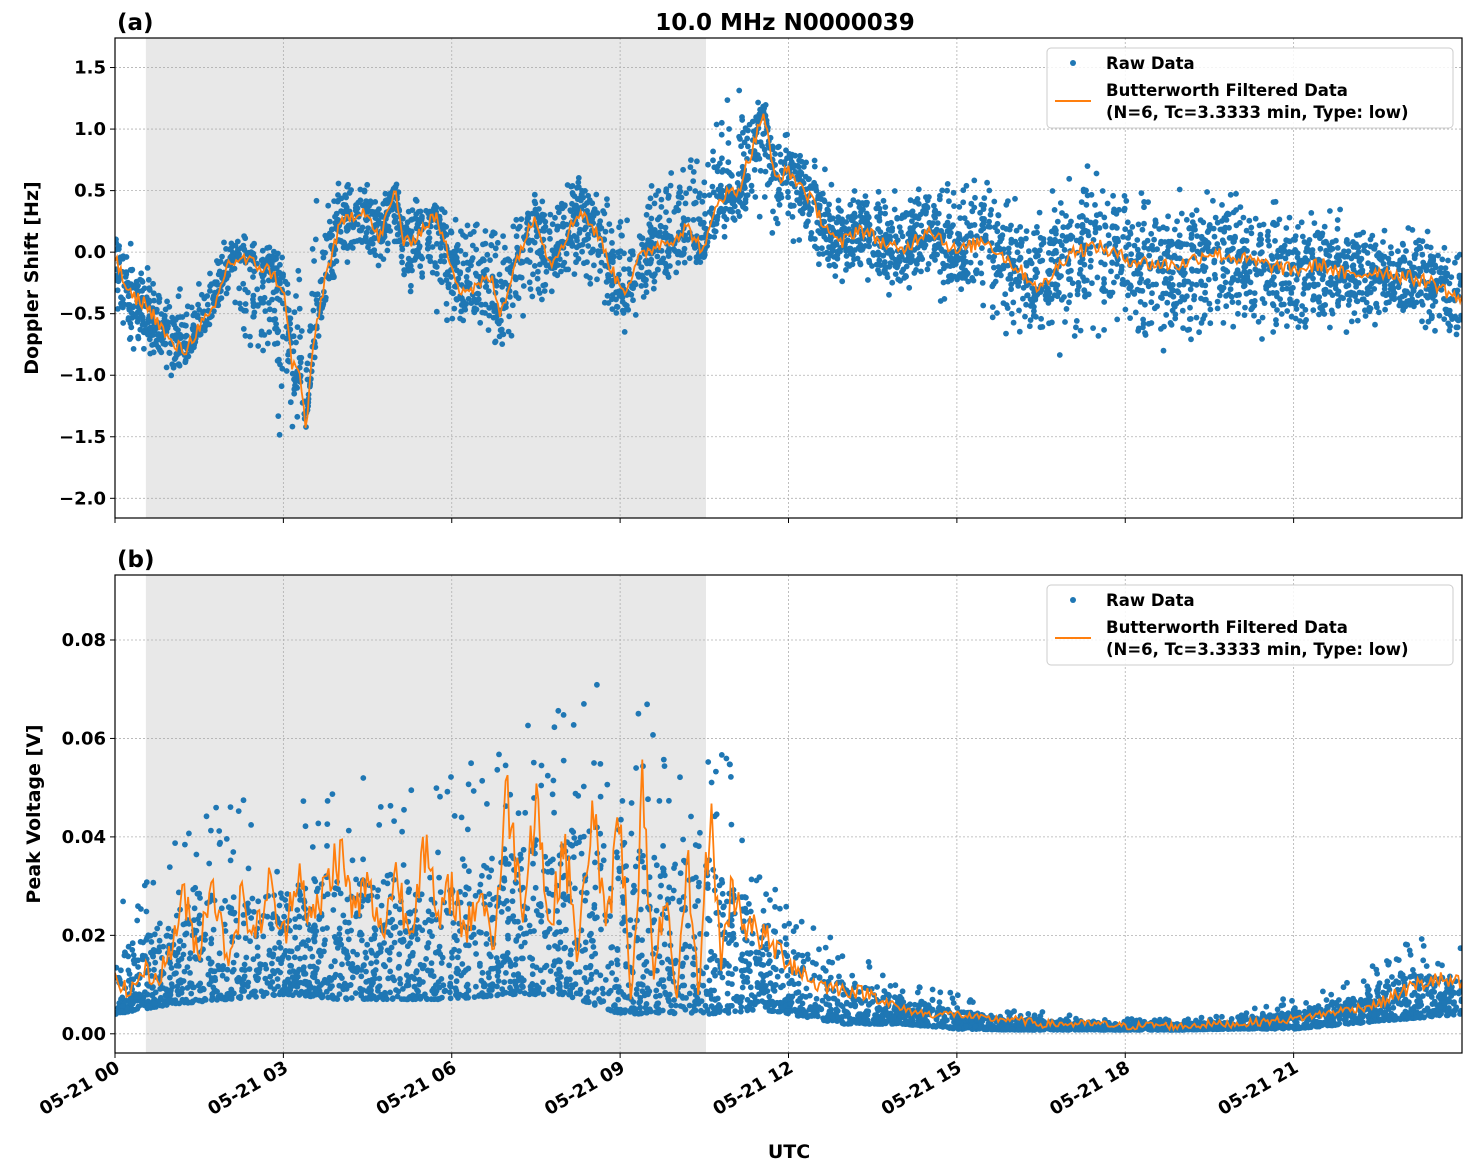  I want to click on y-tick-label: 0.02, so click(84, 935).